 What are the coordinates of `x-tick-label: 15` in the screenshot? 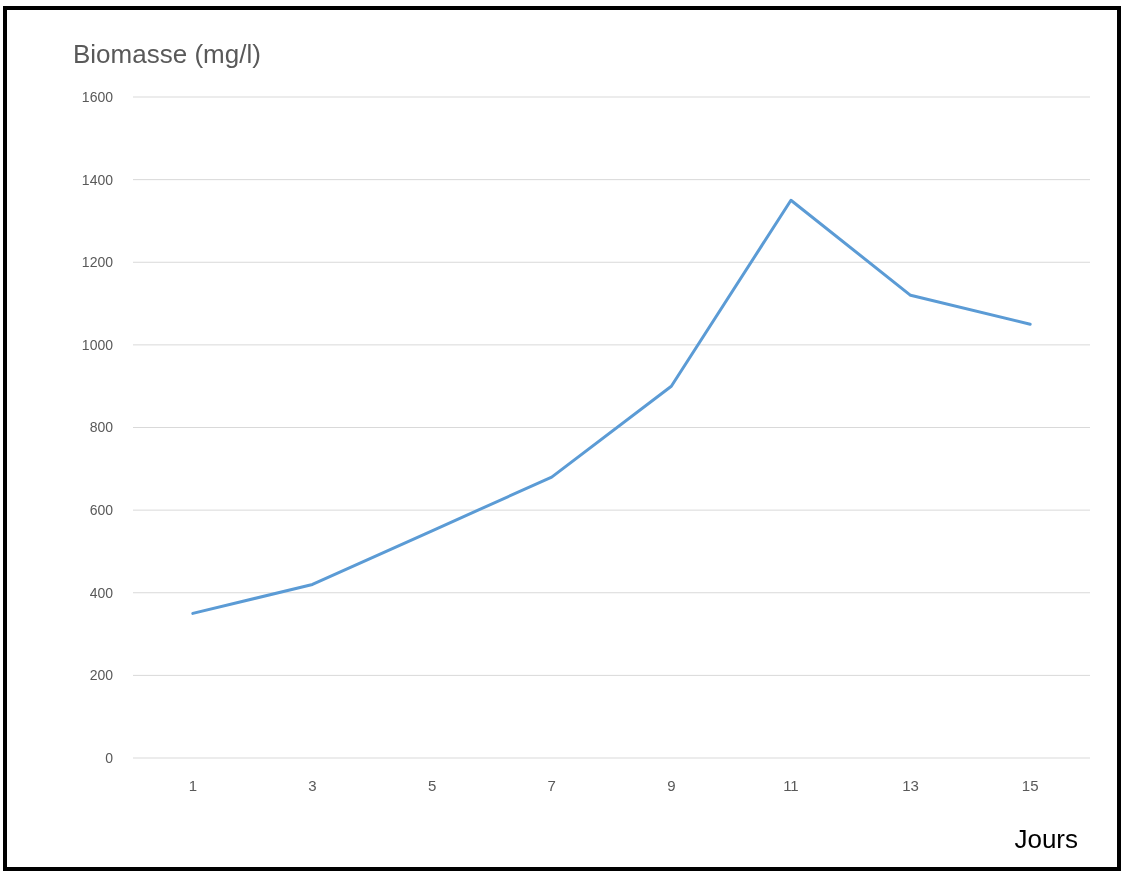 It's located at (1030, 785).